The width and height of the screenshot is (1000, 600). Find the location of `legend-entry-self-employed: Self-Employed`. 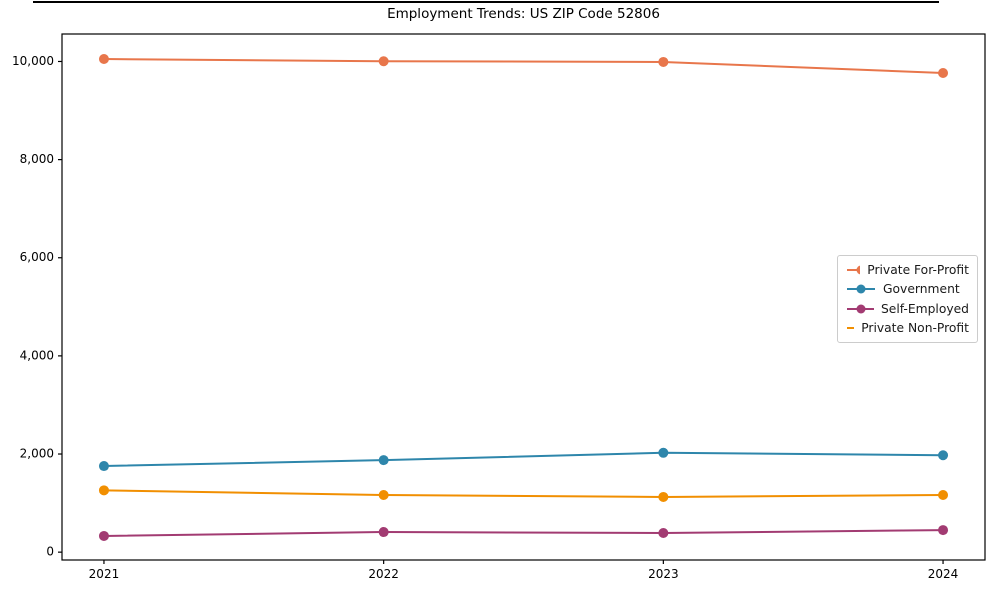

legend-entry-self-employed: Self-Employed is located at coordinates (907, 308).